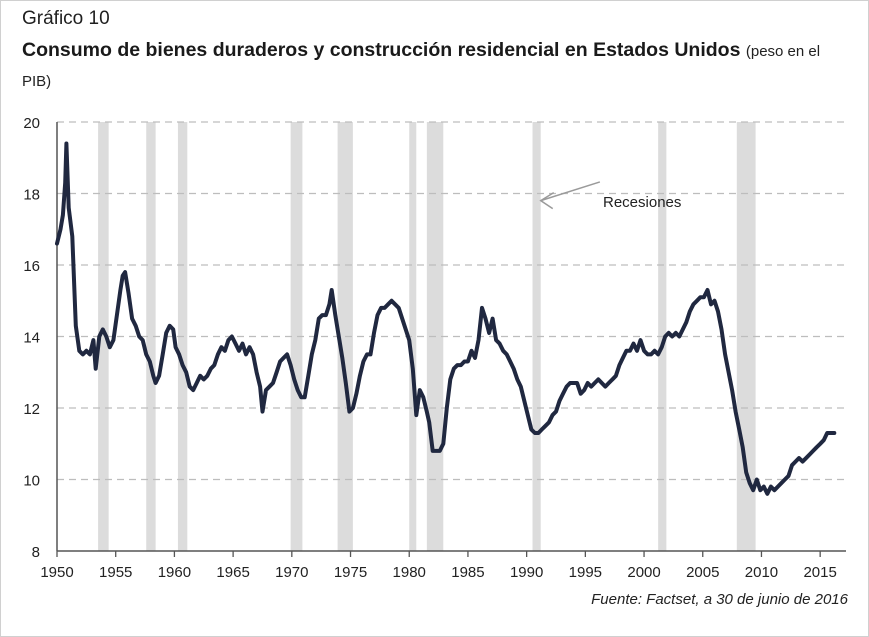 The width and height of the screenshot is (869, 637). Describe the element at coordinates (702, 572) in the screenshot. I see `x-tick-label: 2005` at that location.